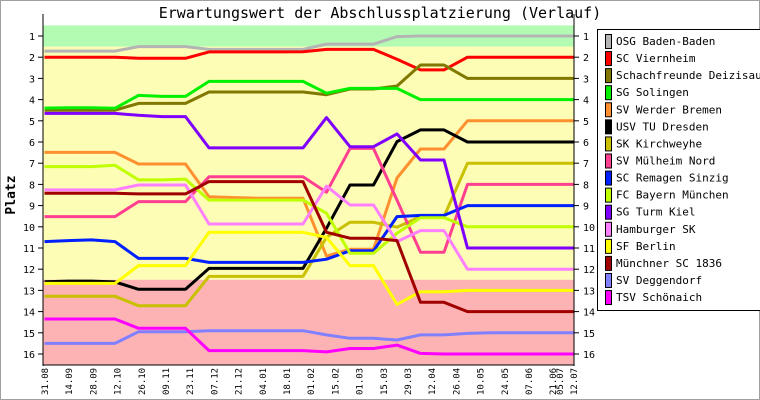 The width and height of the screenshot is (760, 400). What do you see at coordinates (662, 126) in the screenshot?
I see `legend-label: USV TU Dresden` at bounding box center [662, 126].